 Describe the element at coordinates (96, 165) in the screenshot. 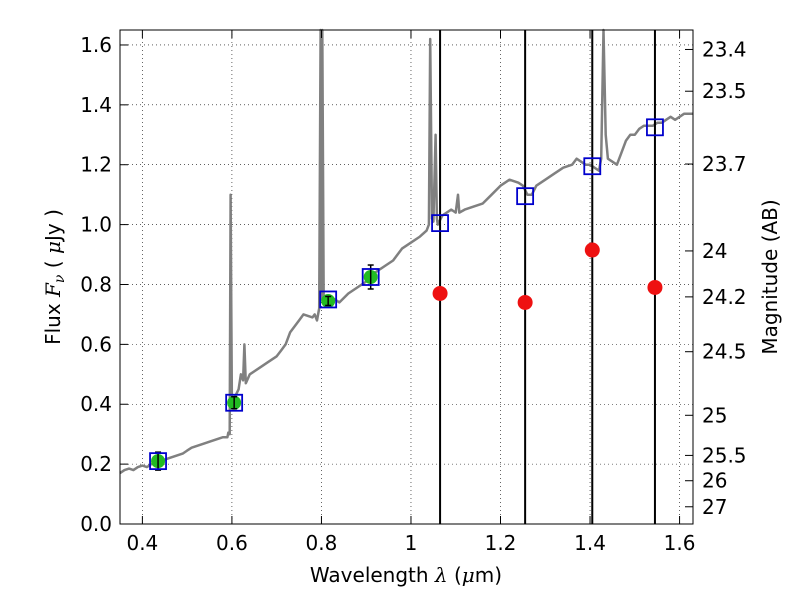

I see `y-tick-label-6: 1.2` at that location.